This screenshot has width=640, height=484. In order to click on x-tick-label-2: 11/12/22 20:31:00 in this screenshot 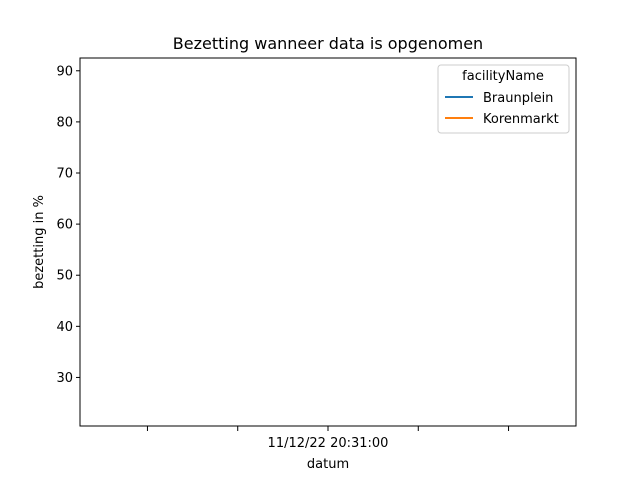, I will do `click(328, 443)`.